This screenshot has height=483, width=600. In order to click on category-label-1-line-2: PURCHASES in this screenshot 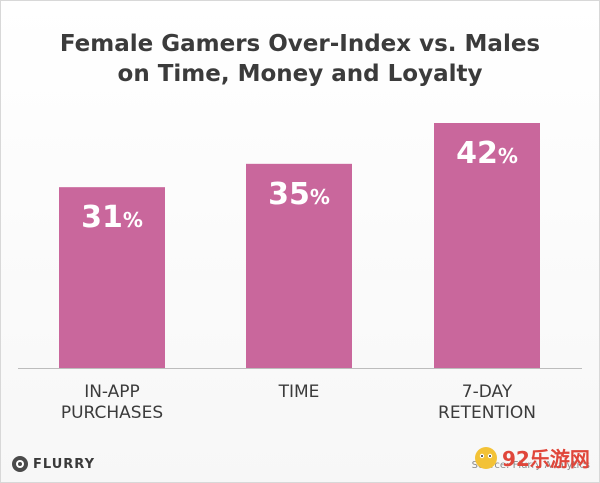, I will do `click(112, 413)`.